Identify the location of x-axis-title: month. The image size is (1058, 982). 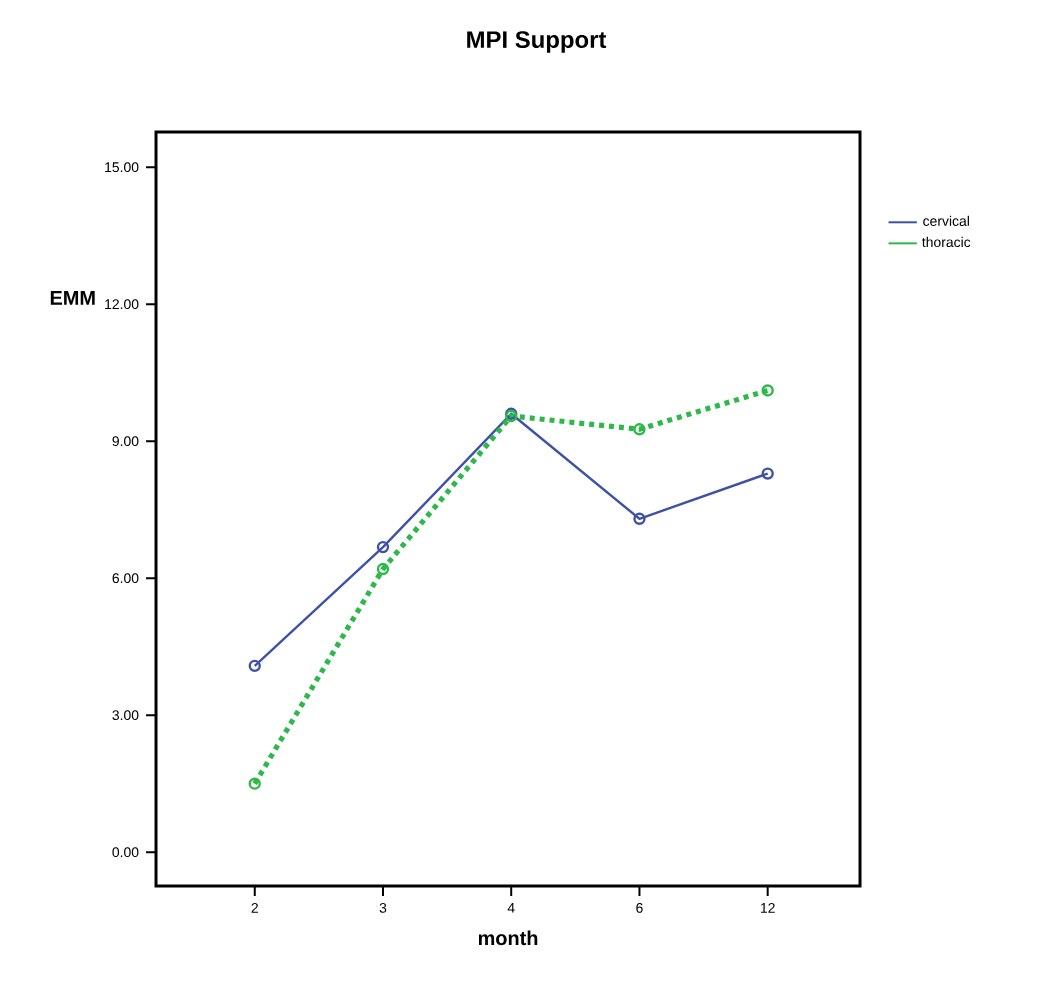
(508, 938).